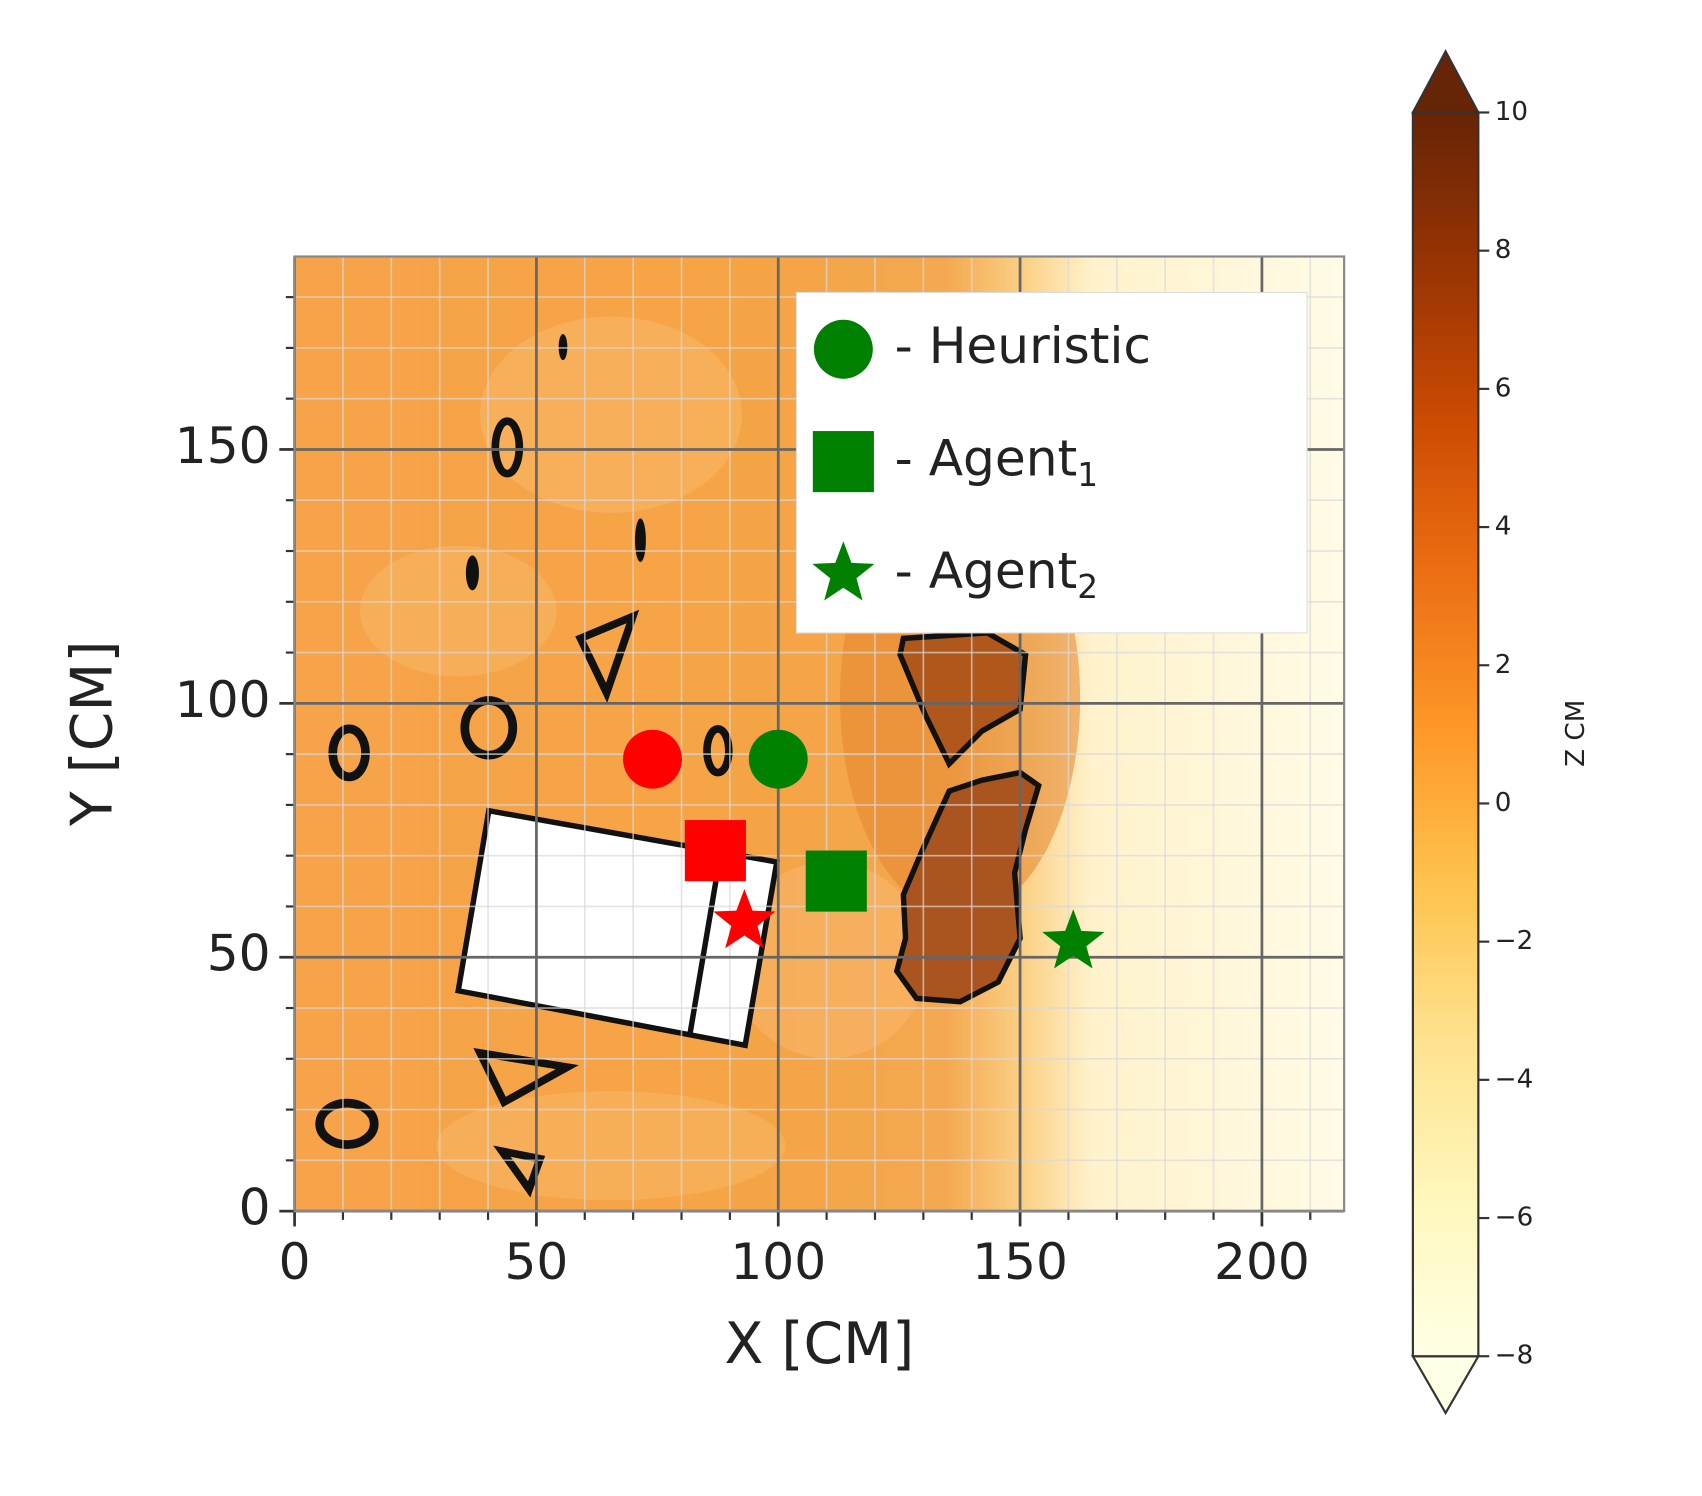 The height and width of the screenshot is (1496, 1702). Describe the element at coordinates (1511, 112) in the screenshot. I see `colorbar-tick-label: 10` at that location.